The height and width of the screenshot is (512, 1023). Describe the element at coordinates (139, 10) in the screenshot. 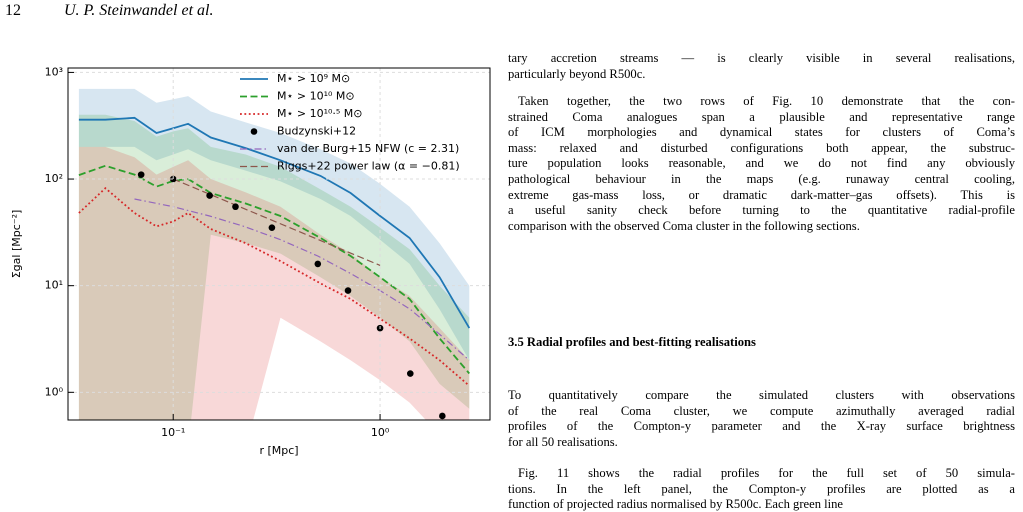

I see `running-head: U. P. Steinwandel et al.` at that location.